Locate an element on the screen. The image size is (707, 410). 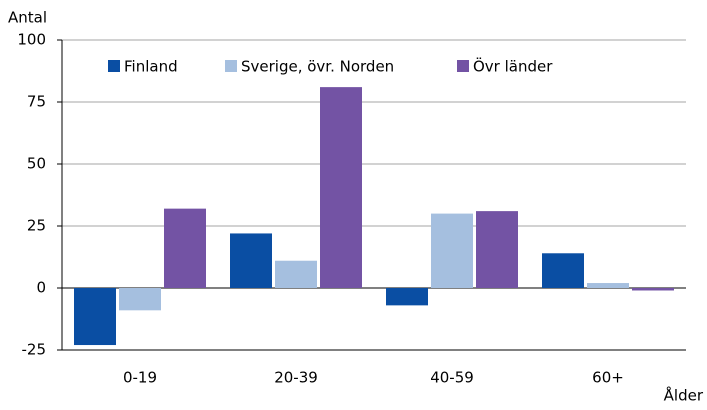
y-axis-label: Antal is located at coordinates (27, 18).